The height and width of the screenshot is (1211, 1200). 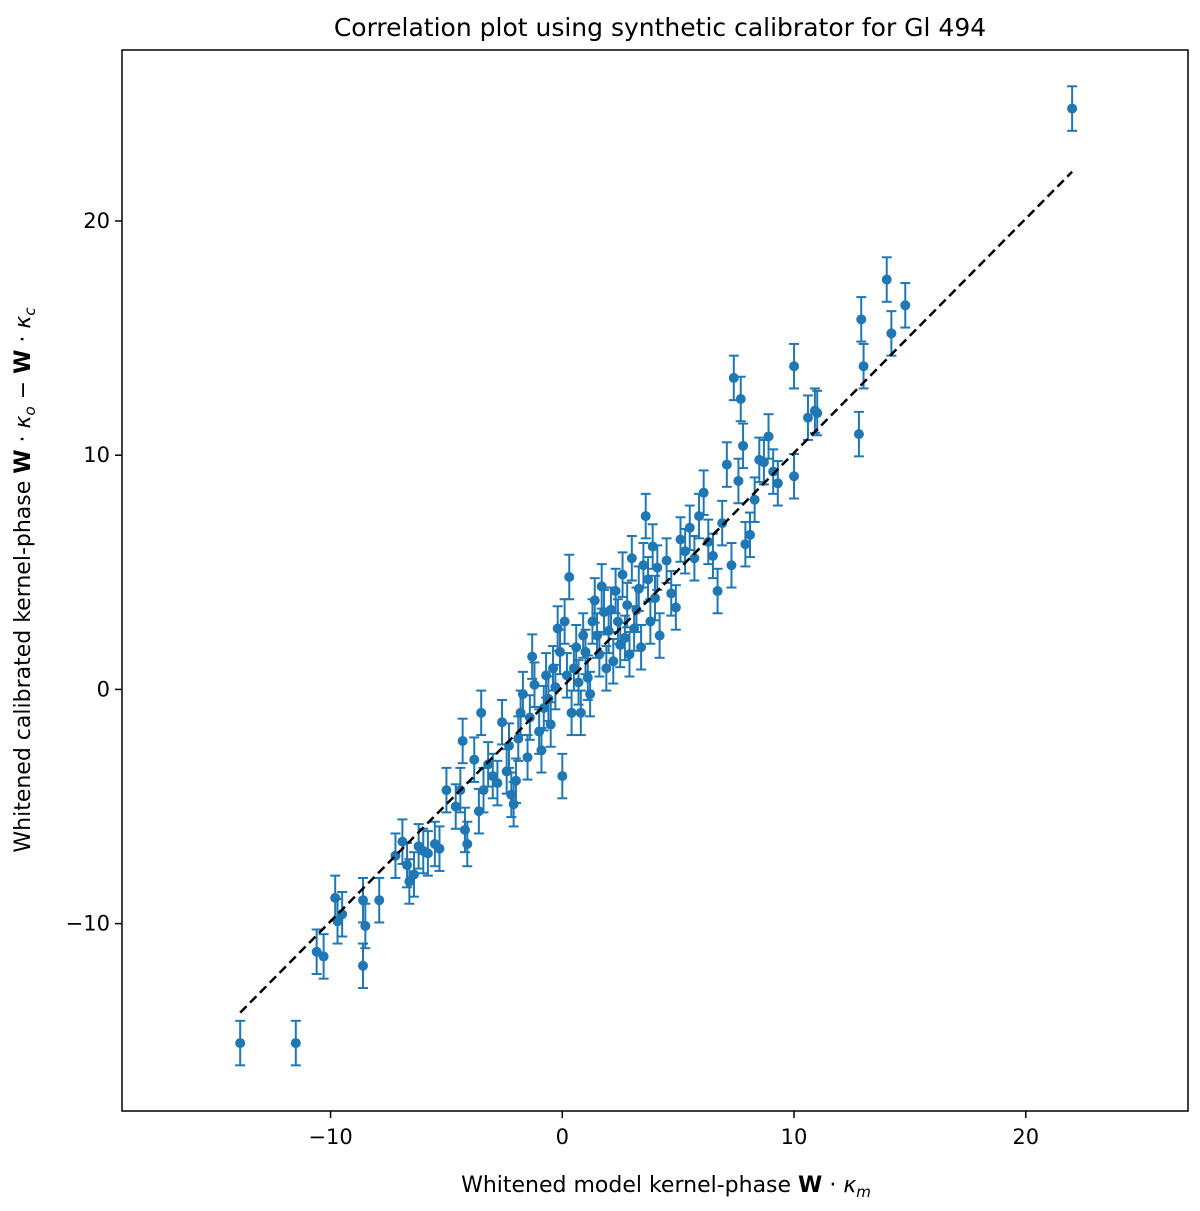 I want to click on y-tick-label: −10, so click(x=88, y=924).